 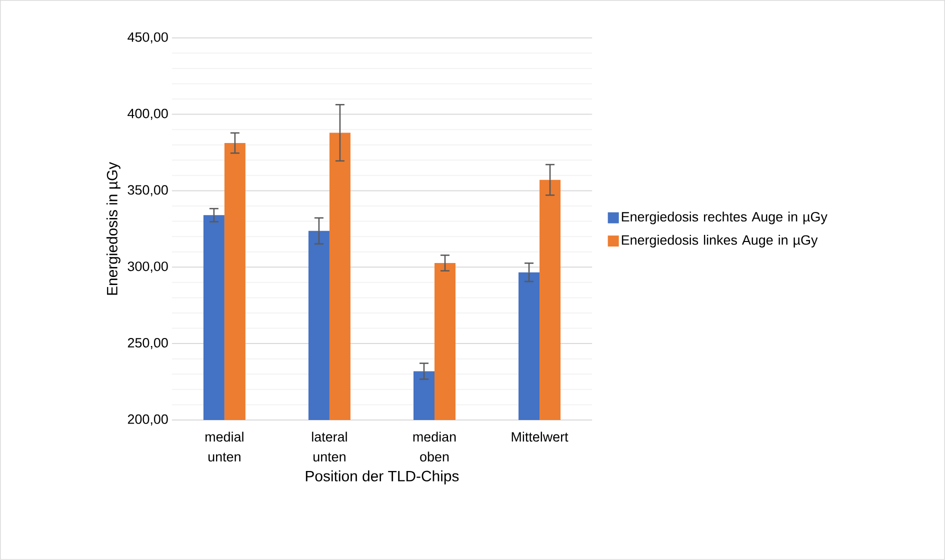 What do you see at coordinates (382, 477) in the screenshot?
I see `x-axis-title: Position der TLD-Chips` at bounding box center [382, 477].